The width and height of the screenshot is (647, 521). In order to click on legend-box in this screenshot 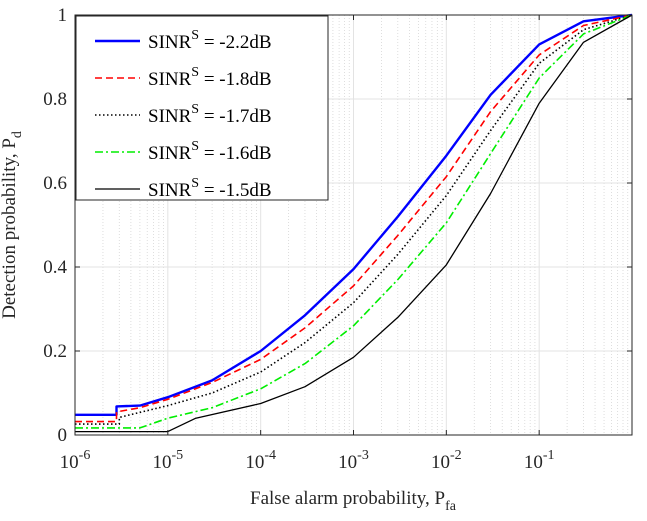, I will do `click(202, 108)`.